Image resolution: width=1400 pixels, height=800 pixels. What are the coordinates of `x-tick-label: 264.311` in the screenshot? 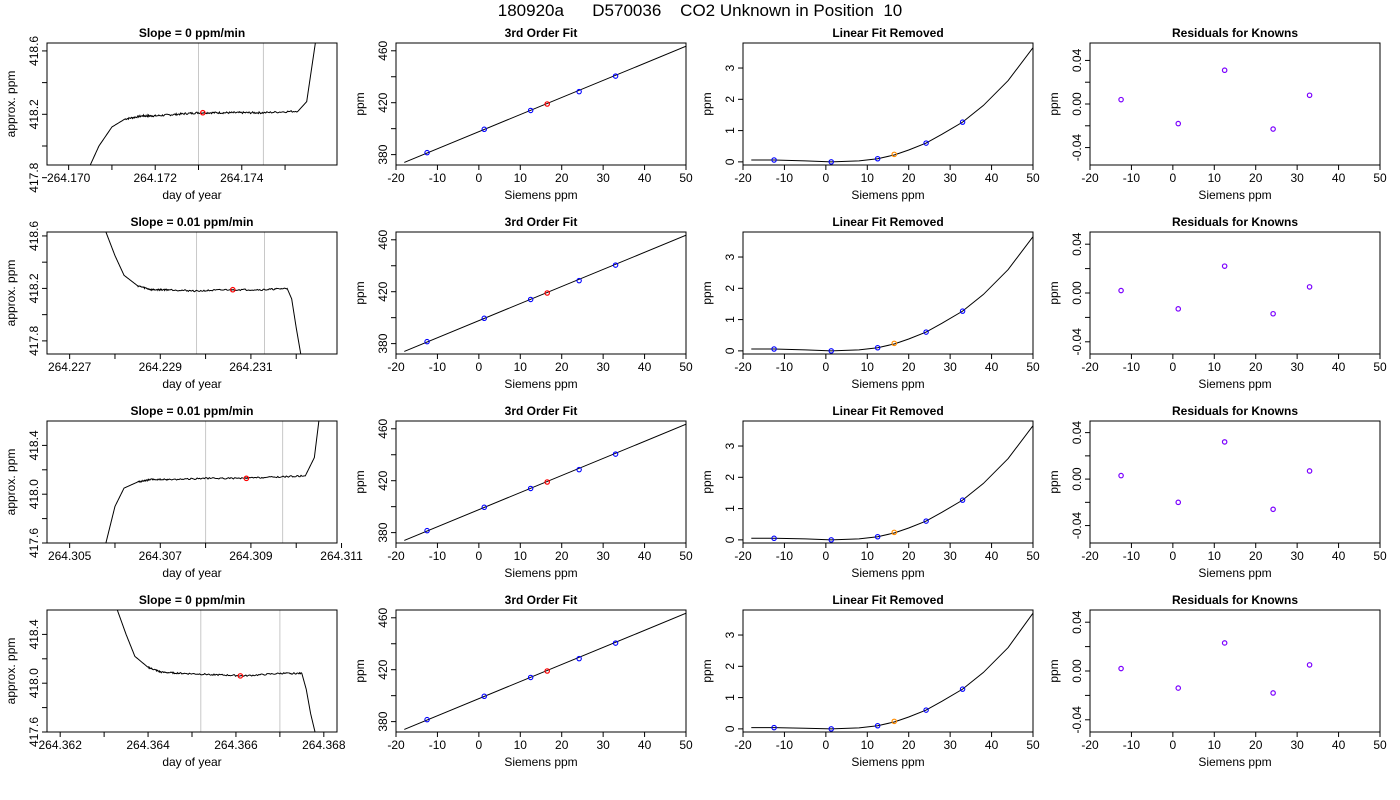 It's located at (341, 556).